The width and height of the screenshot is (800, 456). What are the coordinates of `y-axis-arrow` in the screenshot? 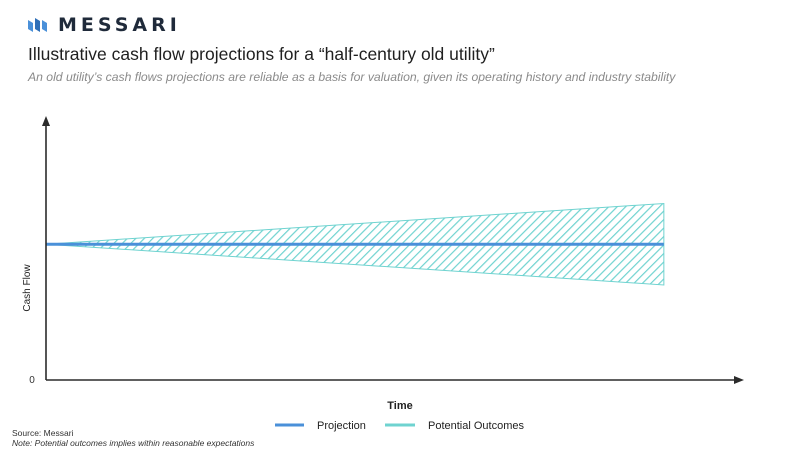 It's located at (46, 121).